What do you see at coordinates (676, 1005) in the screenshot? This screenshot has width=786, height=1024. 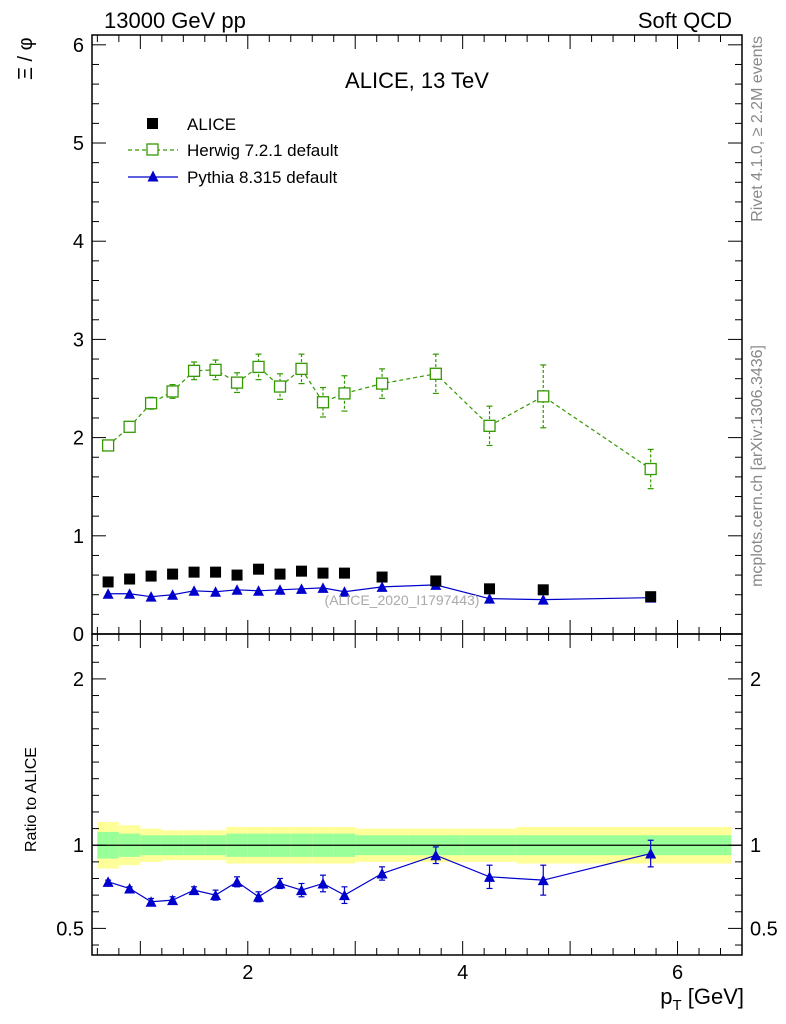 I see `x-axis-label-sub: T` at bounding box center [676, 1005].